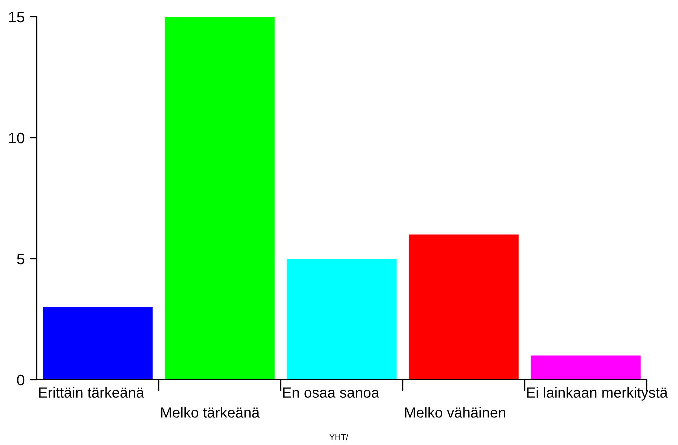 The height and width of the screenshot is (445, 678). What do you see at coordinates (21, 259) in the screenshot?
I see `y-tick-label: 5` at bounding box center [21, 259].